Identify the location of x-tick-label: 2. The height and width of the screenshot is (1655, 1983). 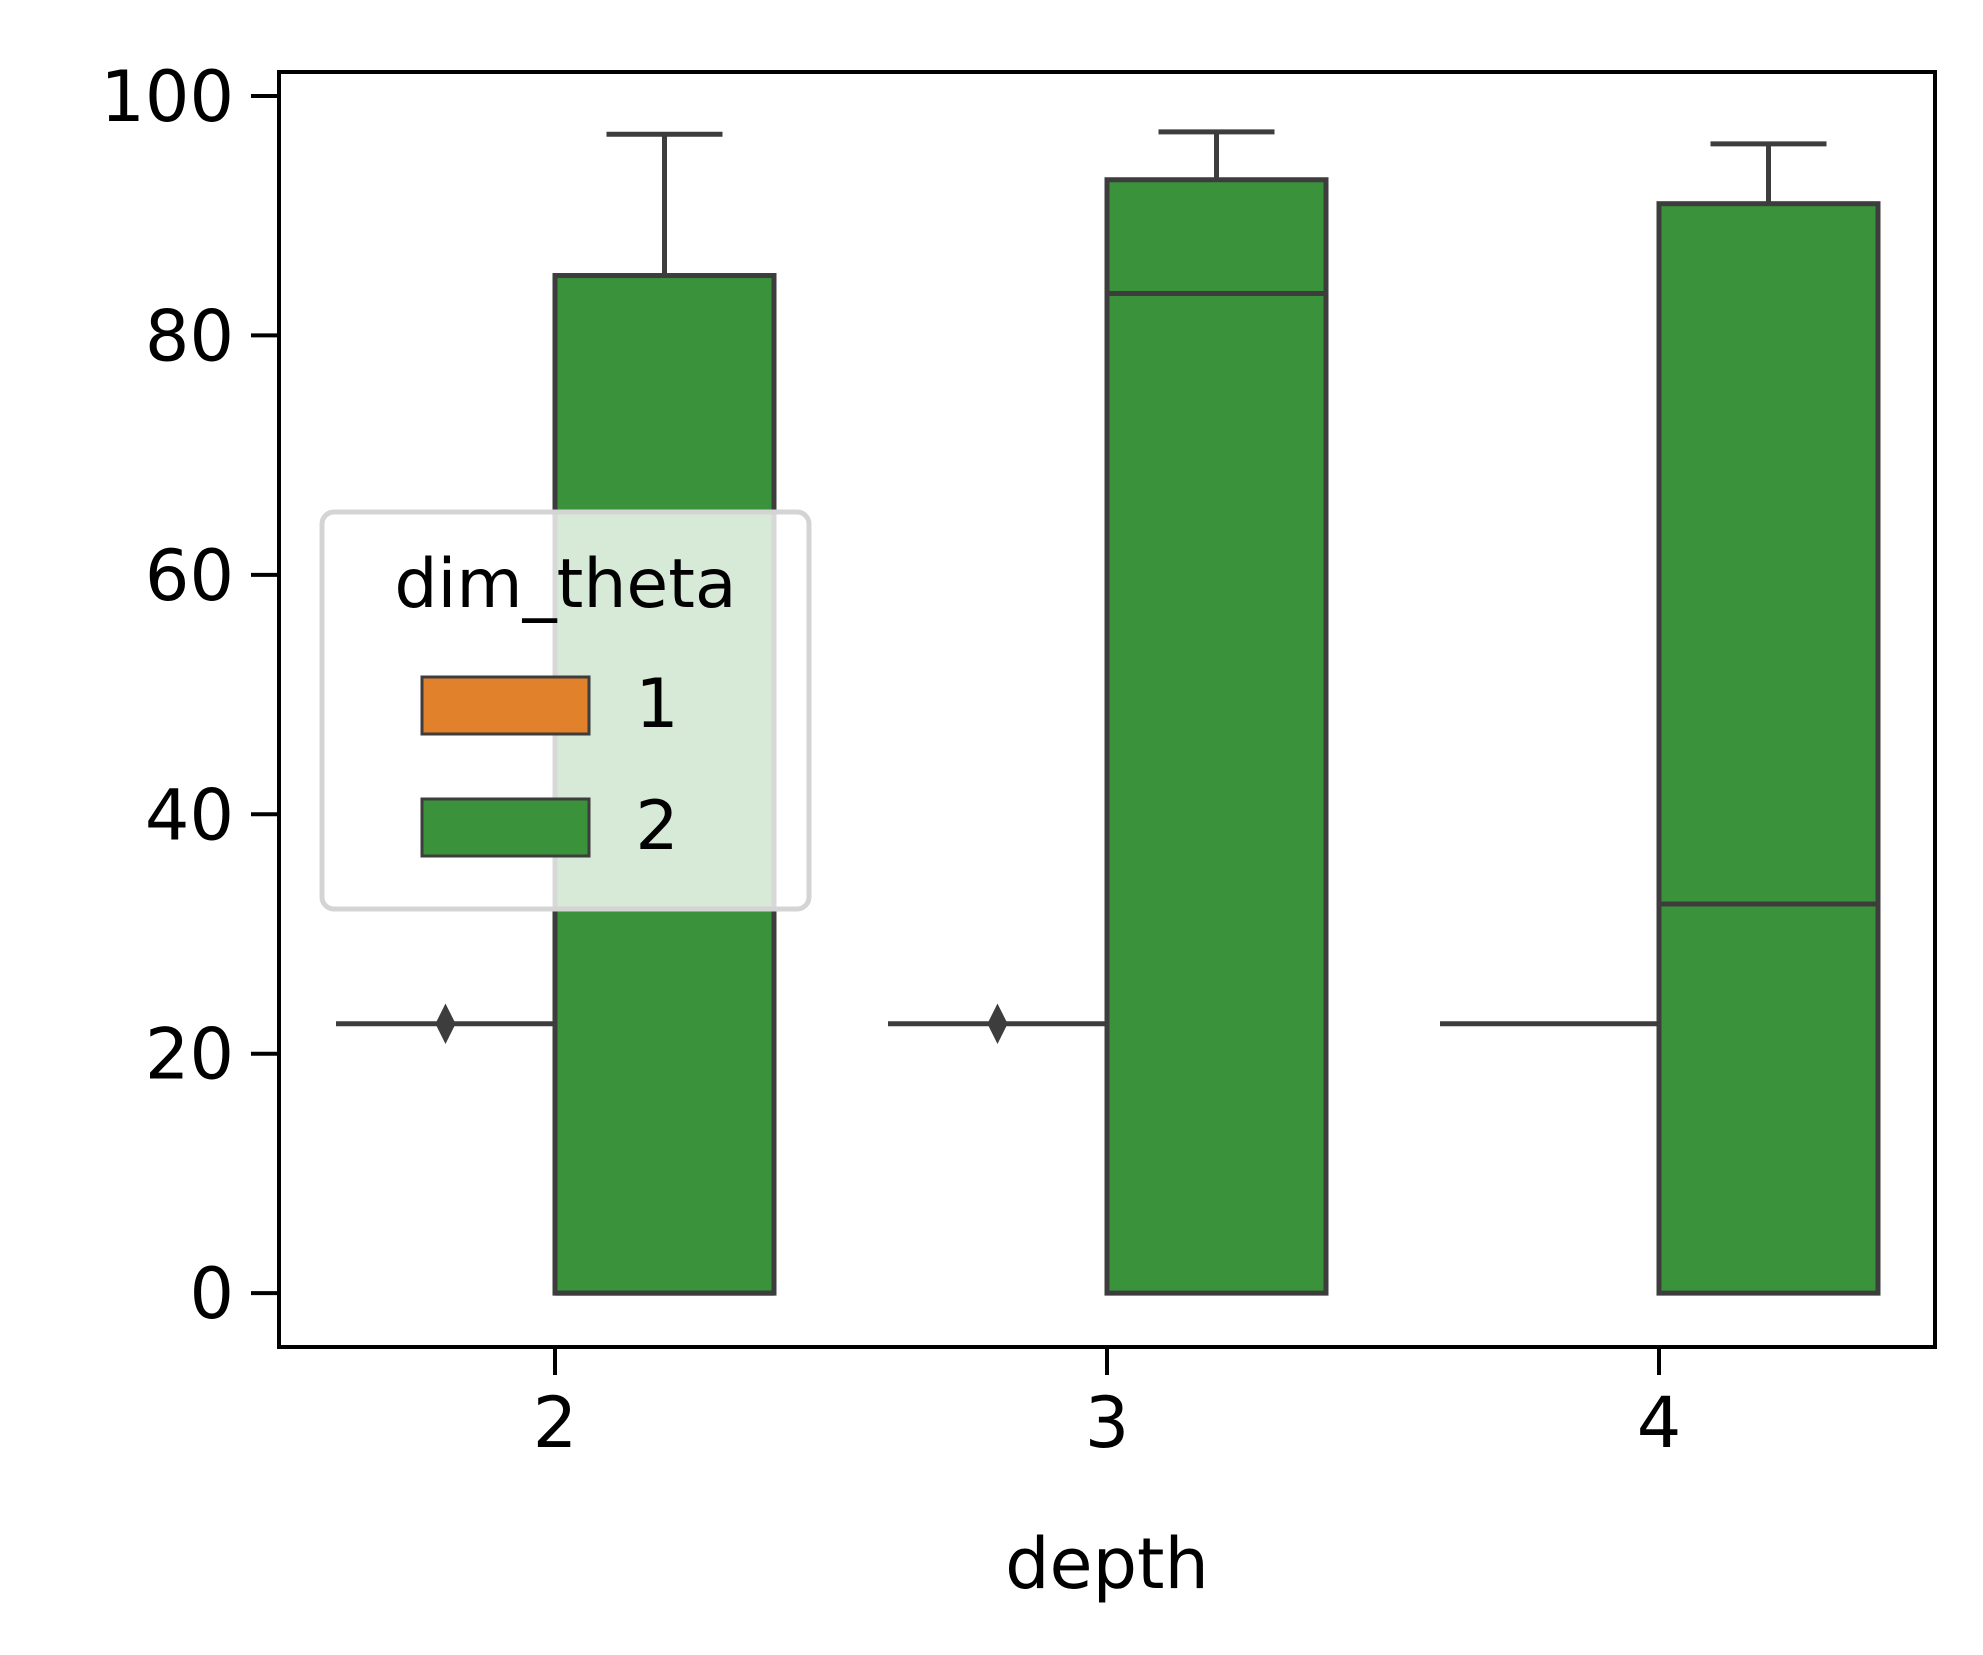
(555, 1423).